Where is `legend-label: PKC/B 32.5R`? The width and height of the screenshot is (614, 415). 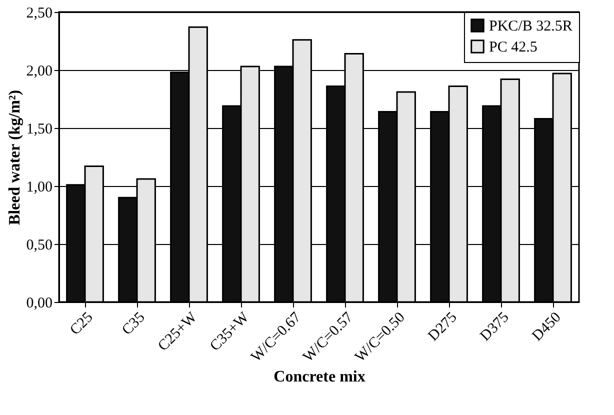 legend-label: PKC/B 32.5R is located at coordinates (530, 26).